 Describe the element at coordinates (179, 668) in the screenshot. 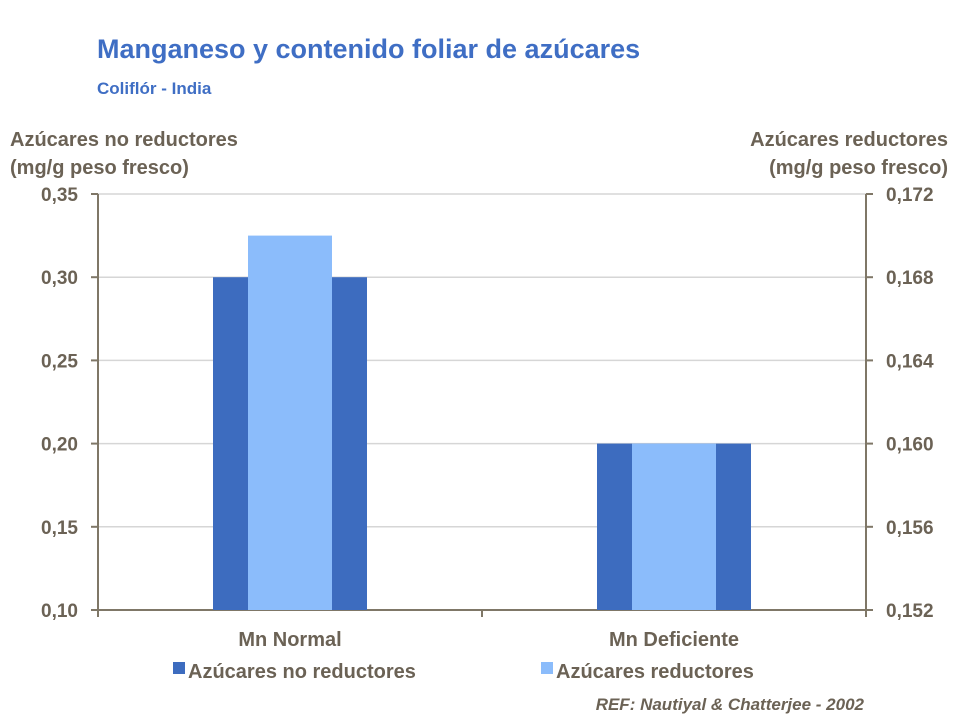

I see `legend-swatch-no-reductores` at that location.